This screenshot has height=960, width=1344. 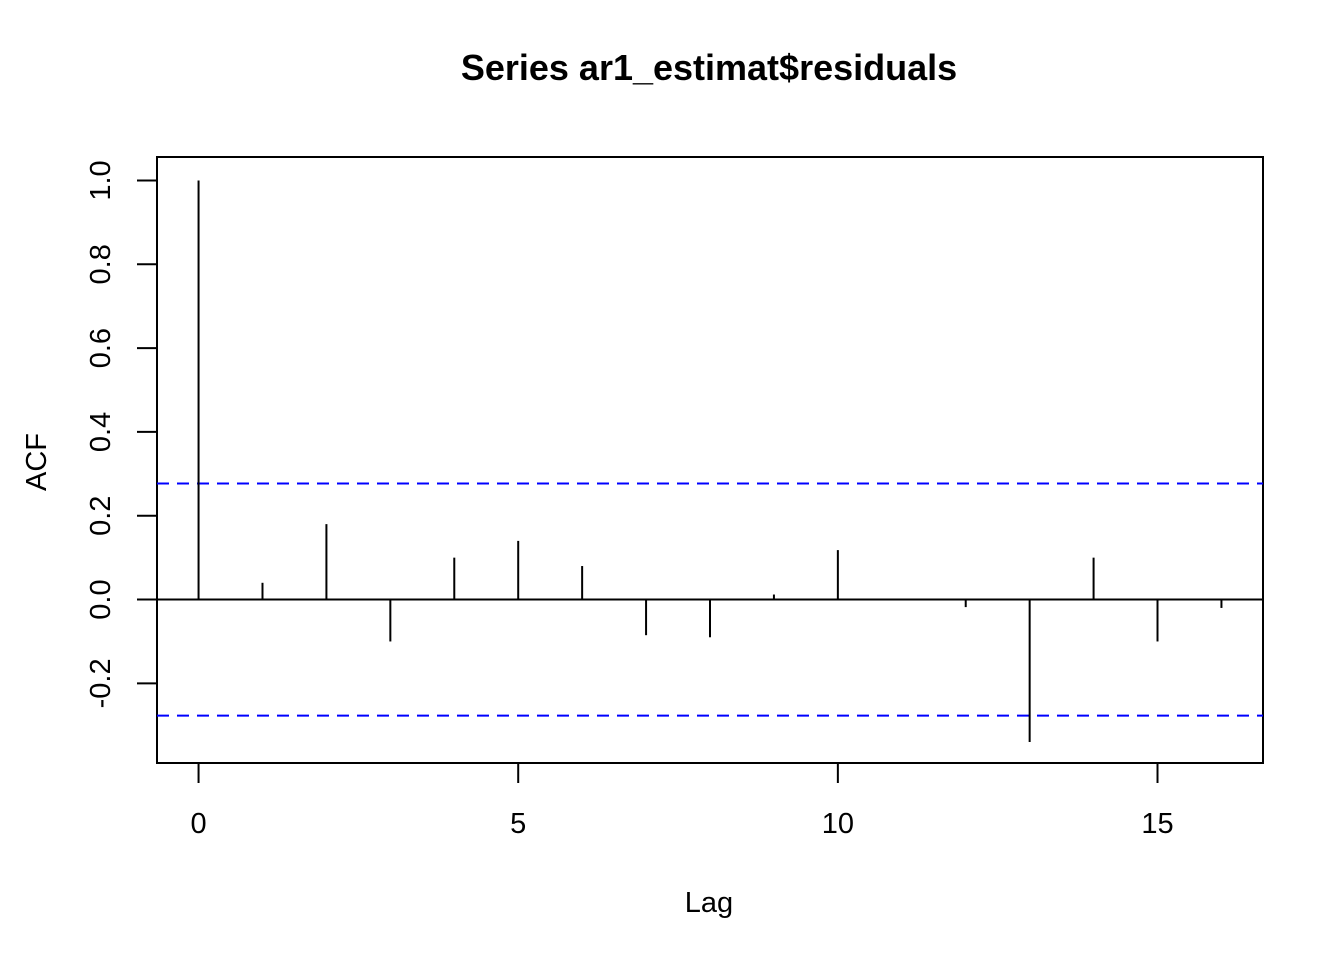 I want to click on y-axis-label: ACF, so click(x=37, y=462).